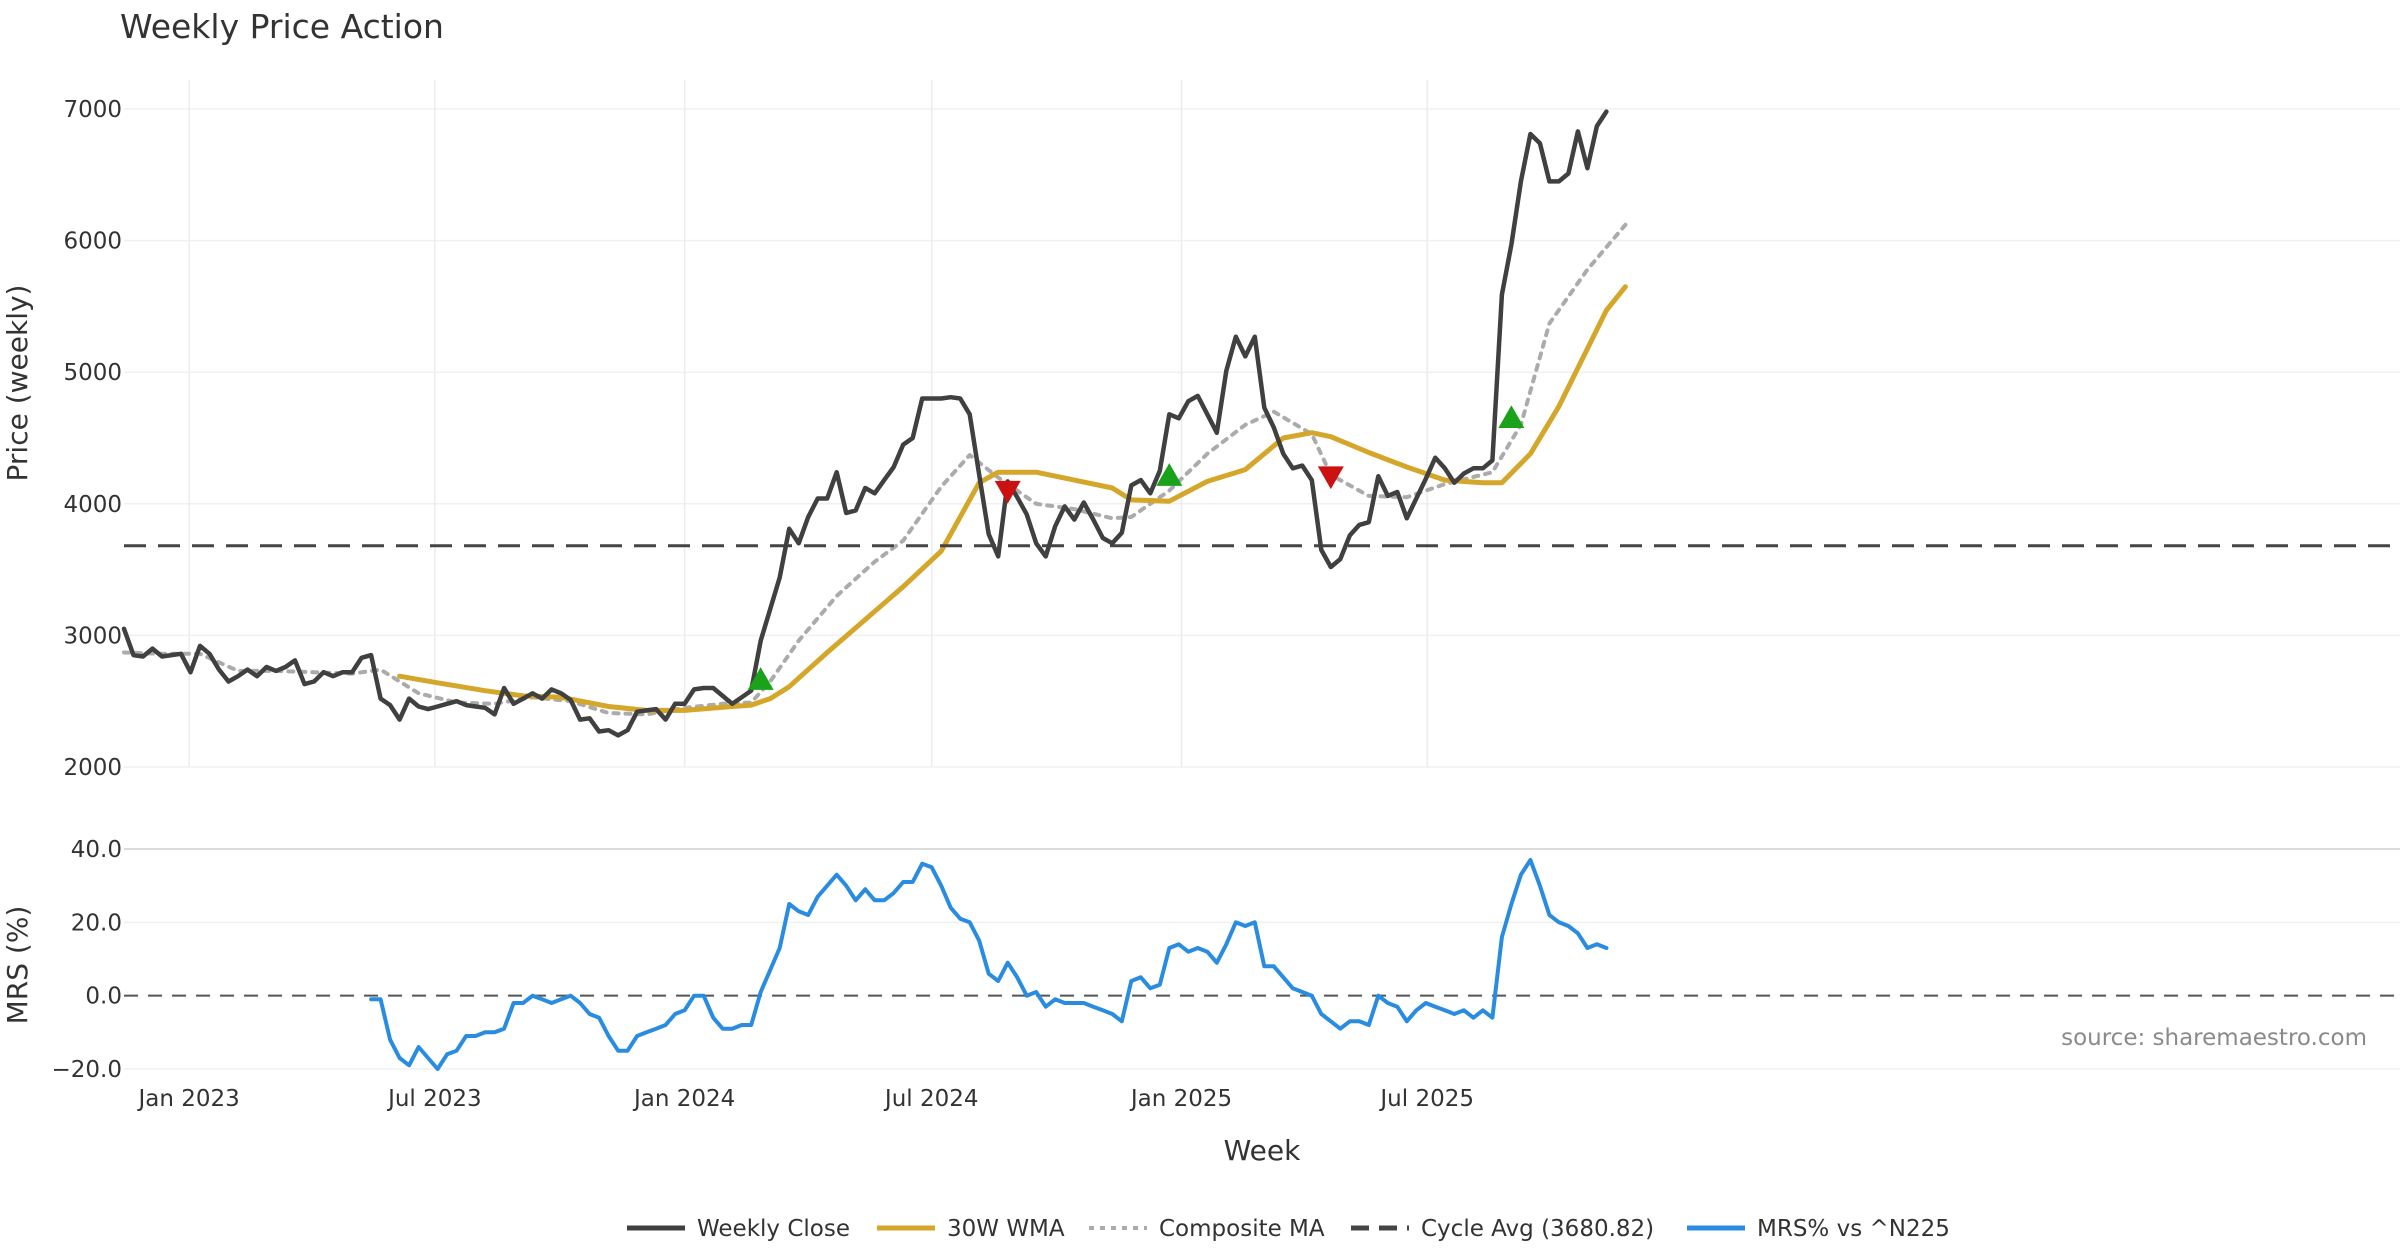 The image size is (2400, 1260). What do you see at coordinates (2214, 1038) in the screenshot?
I see `source-credit: source: sharemaestro.com` at bounding box center [2214, 1038].